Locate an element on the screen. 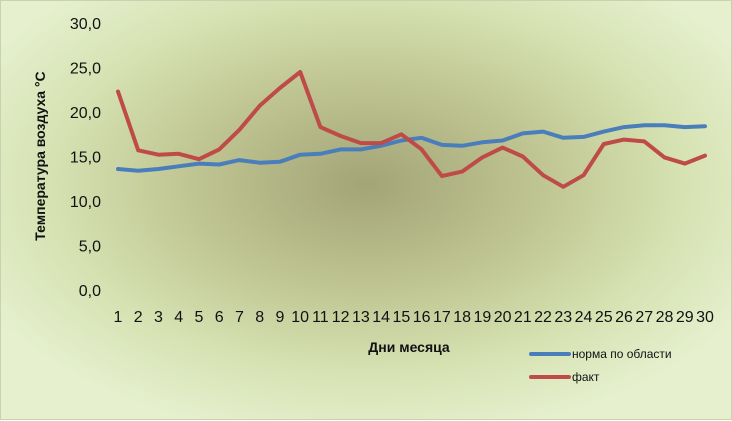  x-tick-label: 25 is located at coordinates (604, 317).